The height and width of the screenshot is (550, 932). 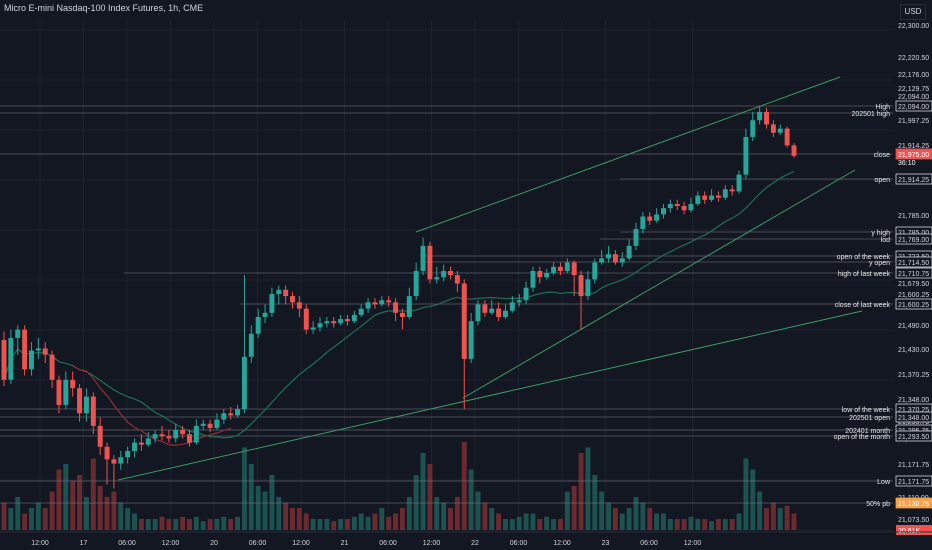 What do you see at coordinates (84, 543) in the screenshot?
I see `time-tick: 17` at bounding box center [84, 543].